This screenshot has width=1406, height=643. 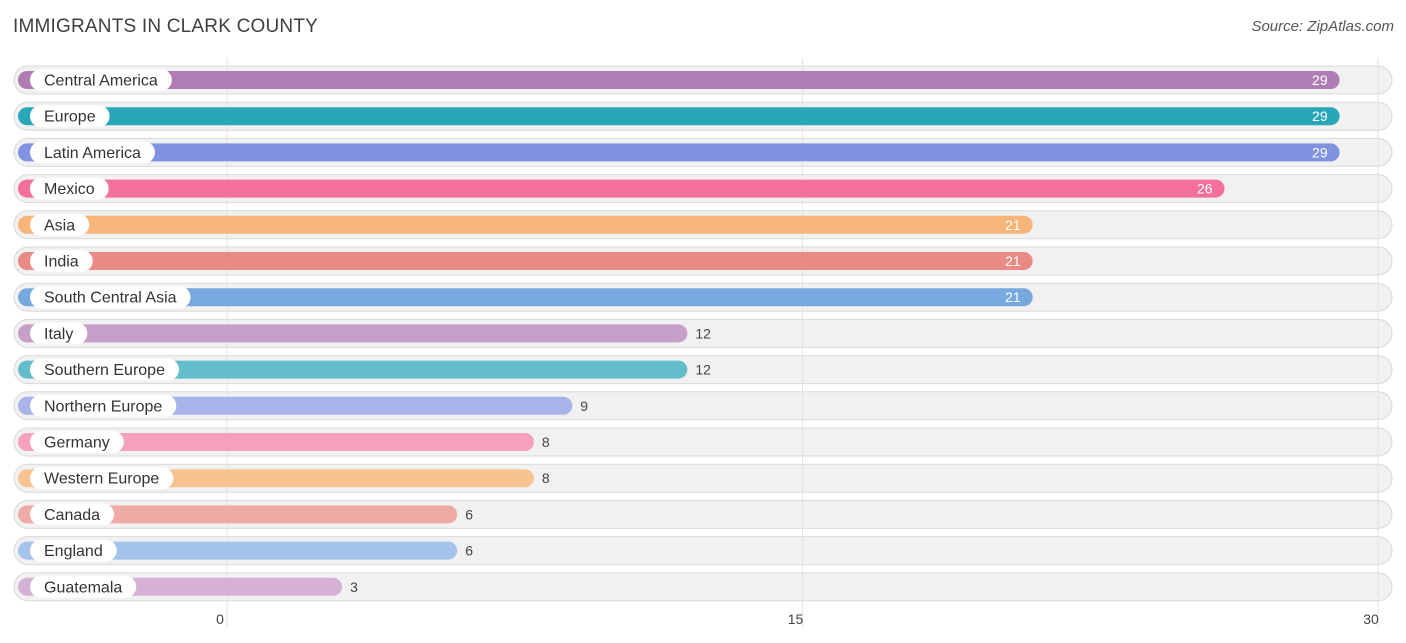 What do you see at coordinates (703, 587) in the screenshot?
I see `row-background` at bounding box center [703, 587].